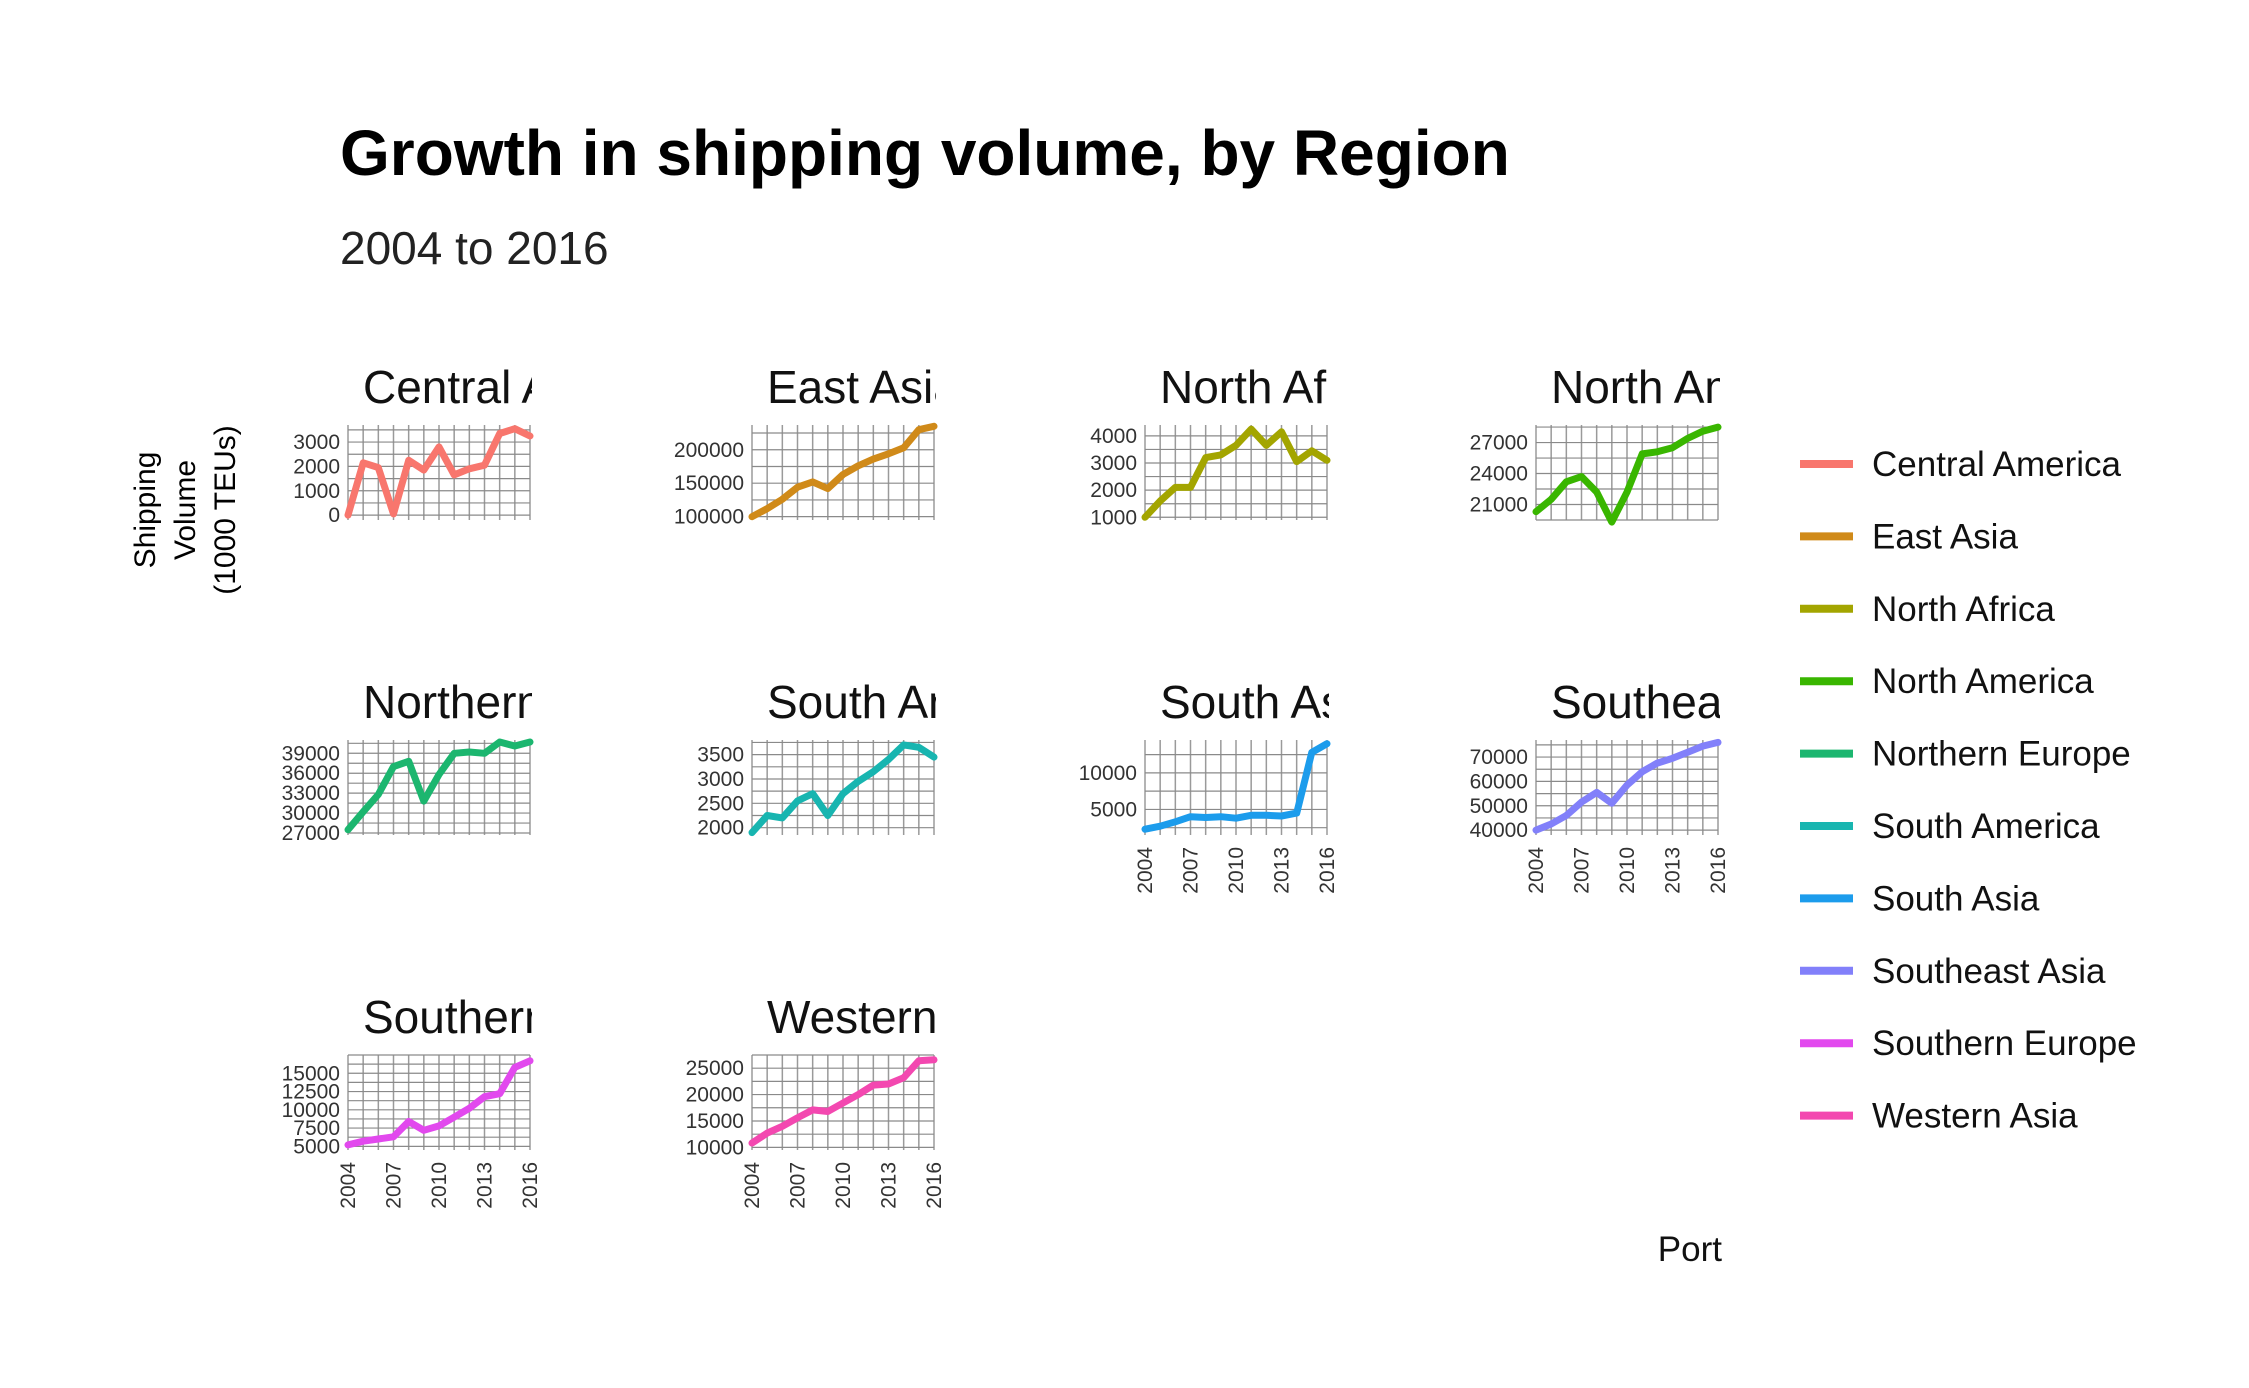 This screenshot has height=1388, width=2249. Describe the element at coordinates (1945, 536) in the screenshot. I see `legend-label: East Asia` at that location.